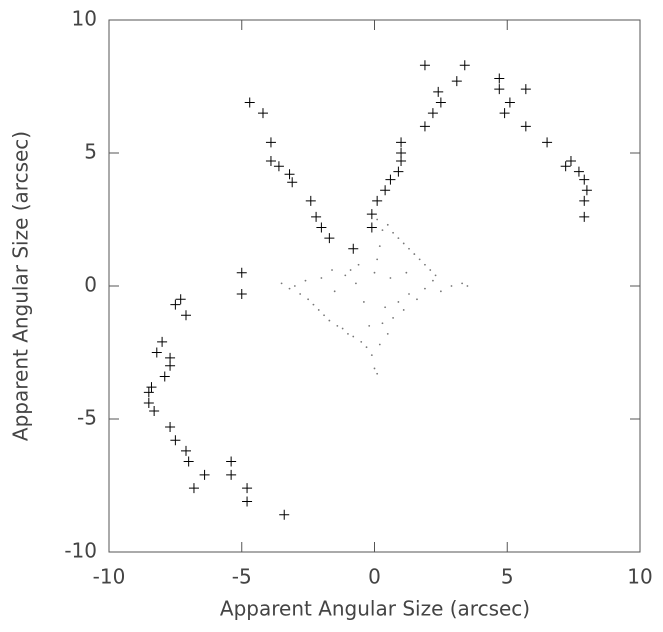 This screenshot has width=663, height=632. I want to click on x-tick-label: -10, so click(109, 577).